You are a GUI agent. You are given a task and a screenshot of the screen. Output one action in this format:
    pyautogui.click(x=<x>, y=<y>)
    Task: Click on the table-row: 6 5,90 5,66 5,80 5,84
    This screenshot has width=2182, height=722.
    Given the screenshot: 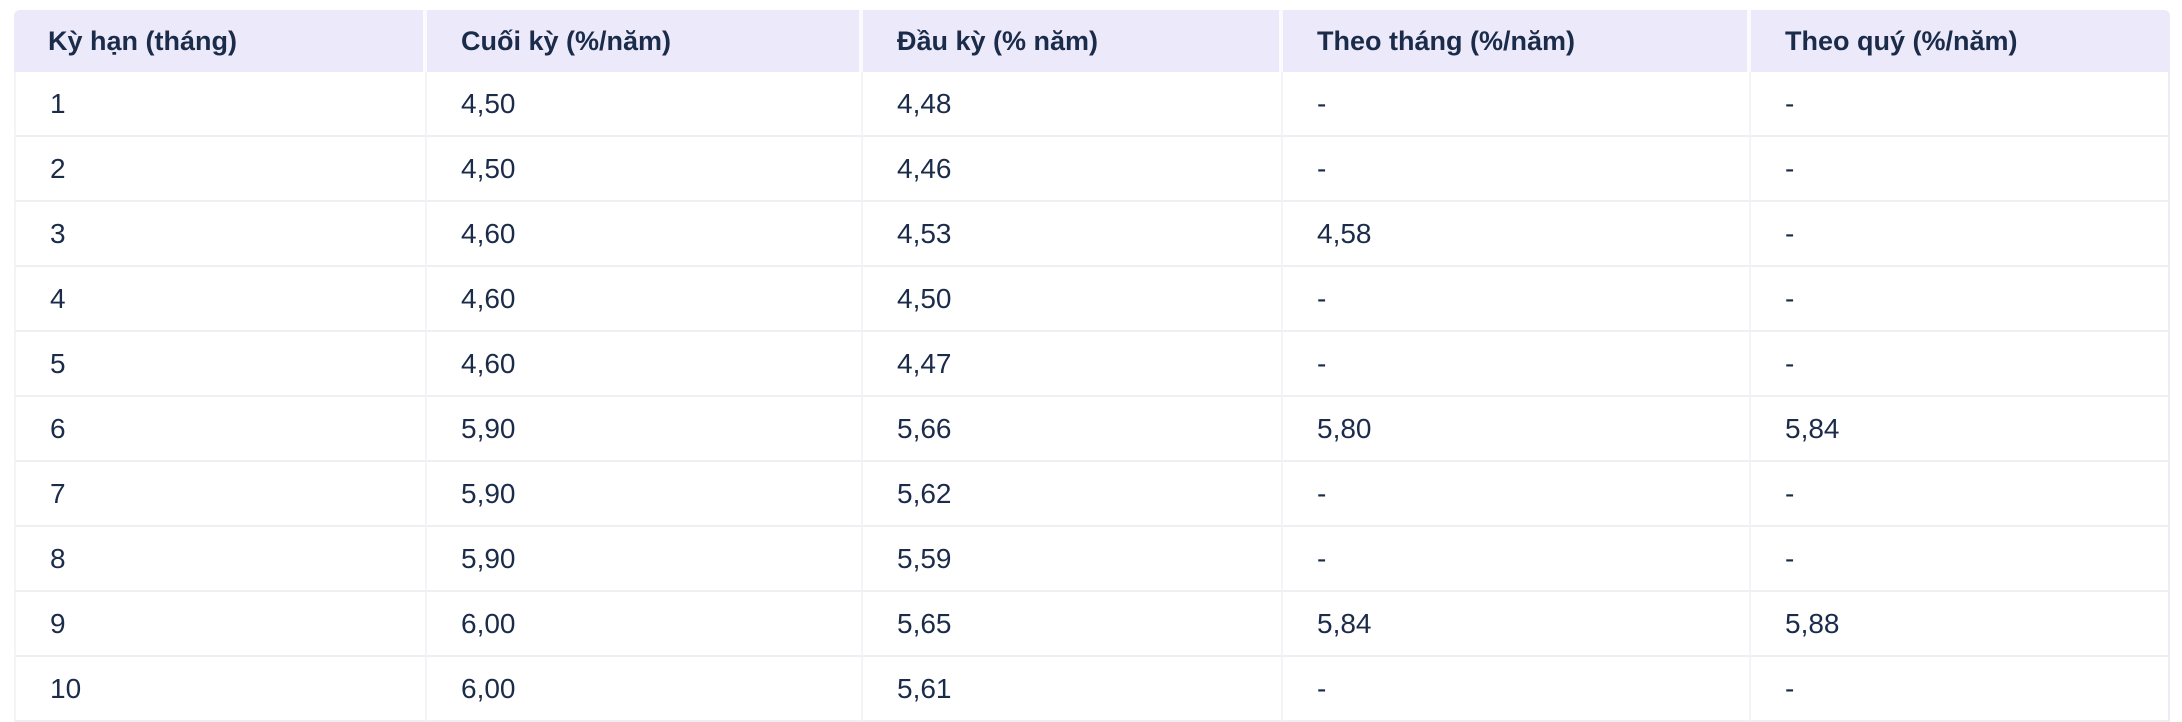 What is the action you would take?
    pyautogui.click(x=1092, y=429)
    